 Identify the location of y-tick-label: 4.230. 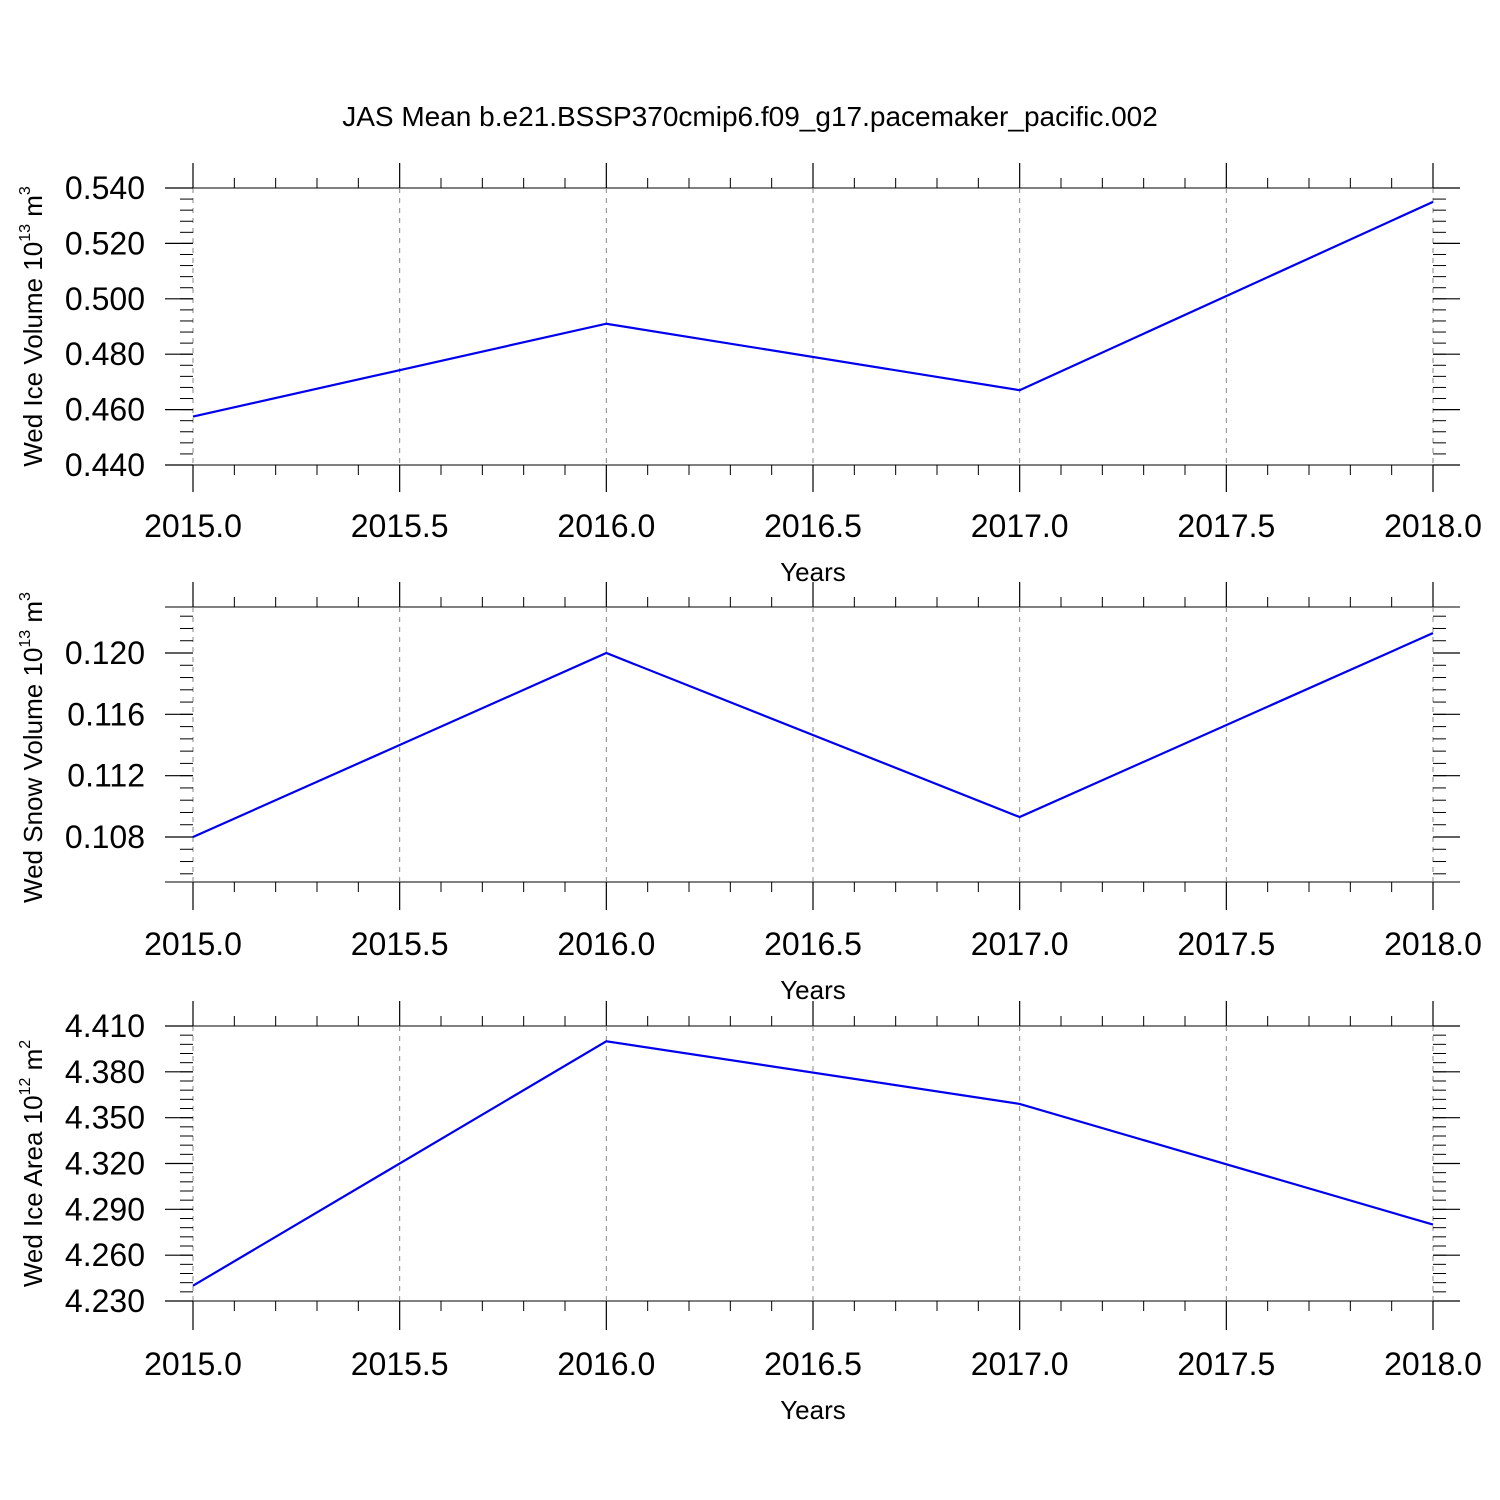
(105, 1301).